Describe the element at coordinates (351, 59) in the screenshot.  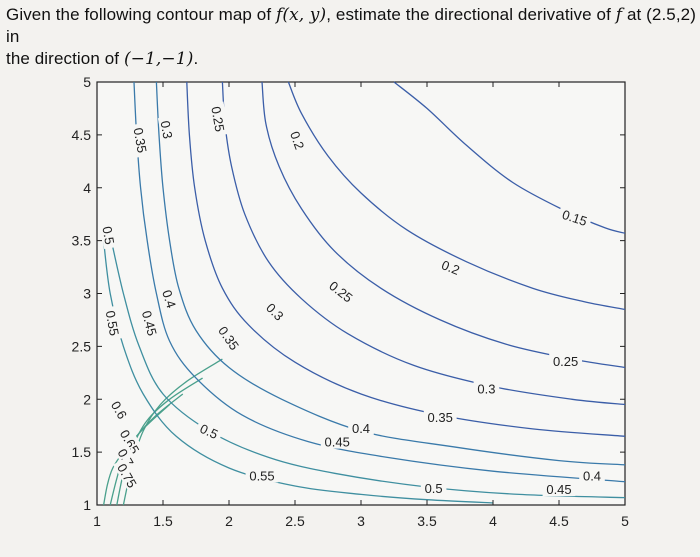
I see `question-line-2: the direction of (−1,−1).` at that location.